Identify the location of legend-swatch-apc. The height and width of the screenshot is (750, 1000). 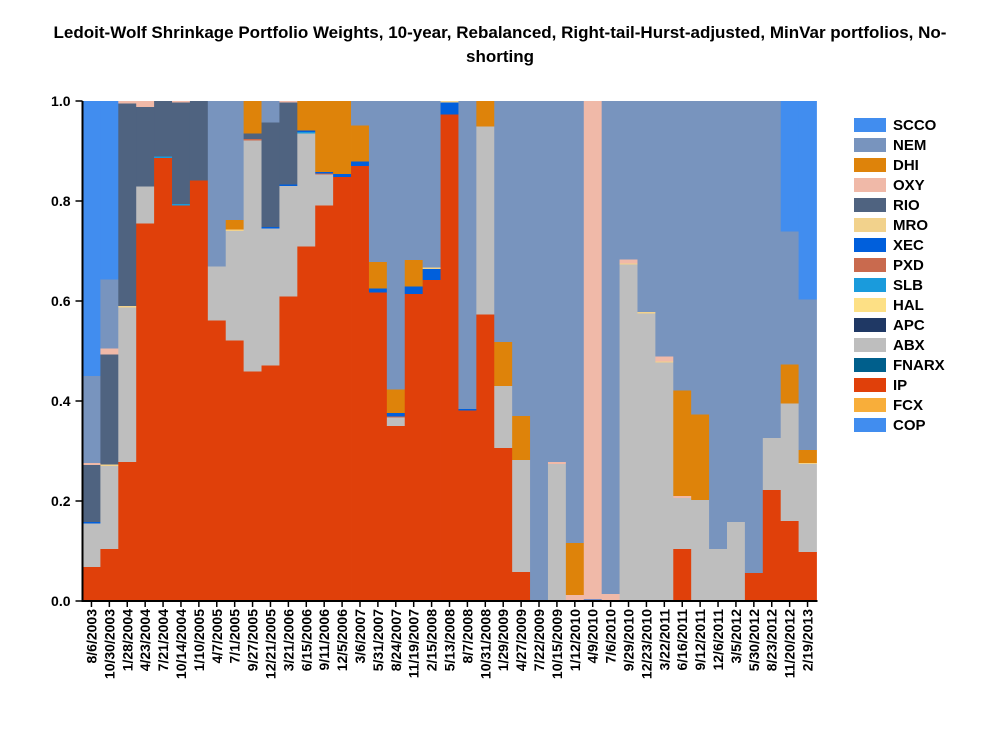
(870, 325).